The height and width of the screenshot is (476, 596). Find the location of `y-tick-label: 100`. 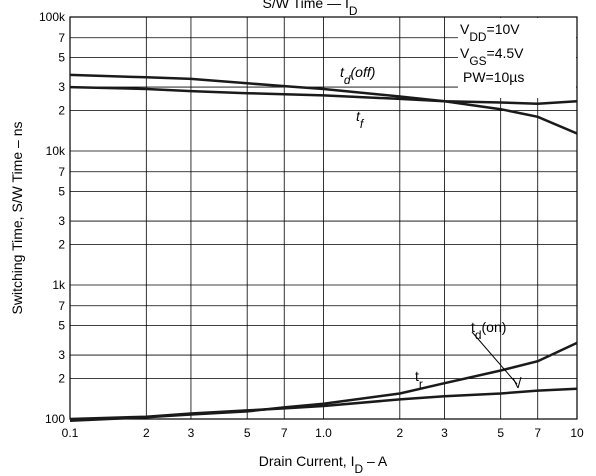

y-tick-label: 100 is located at coordinates (55, 419).